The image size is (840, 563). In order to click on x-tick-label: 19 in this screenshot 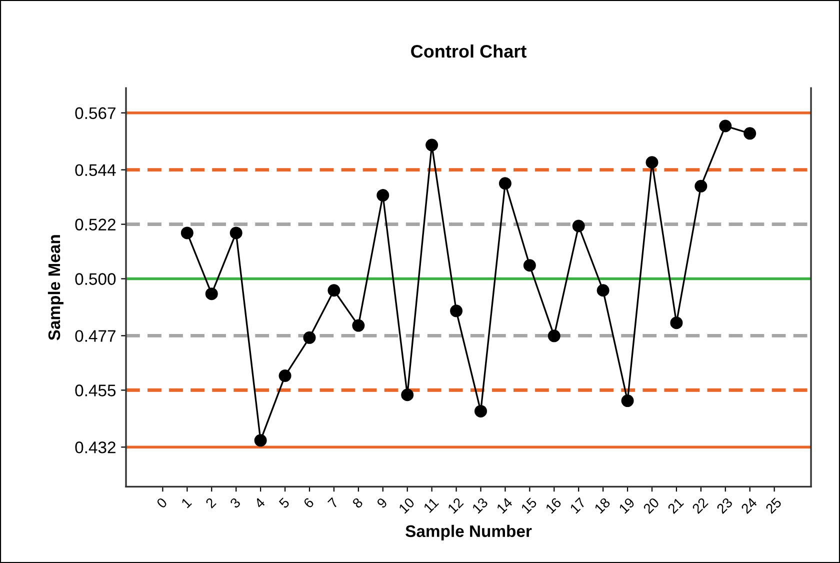, I will do `click(627, 505)`.